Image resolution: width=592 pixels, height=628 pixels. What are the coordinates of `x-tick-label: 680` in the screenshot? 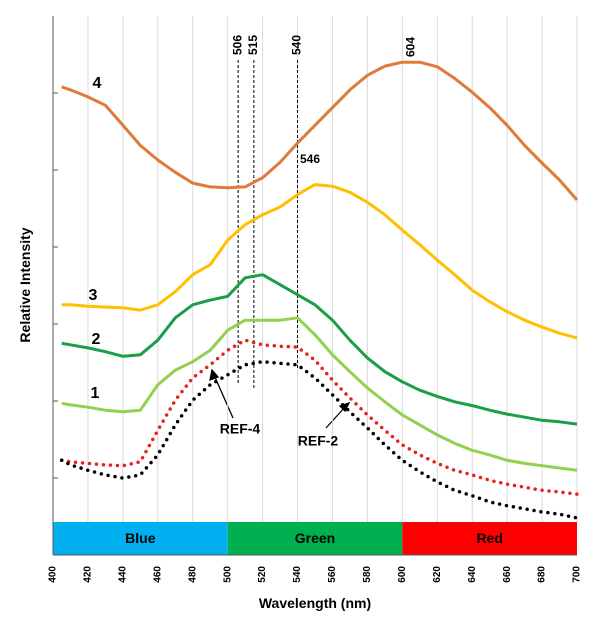 It's located at (542, 574).